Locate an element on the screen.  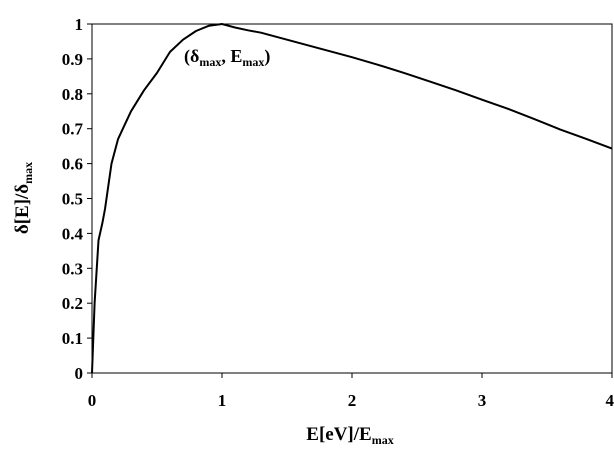
y-tick-label: 0.2 is located at coordinates (72, 303).